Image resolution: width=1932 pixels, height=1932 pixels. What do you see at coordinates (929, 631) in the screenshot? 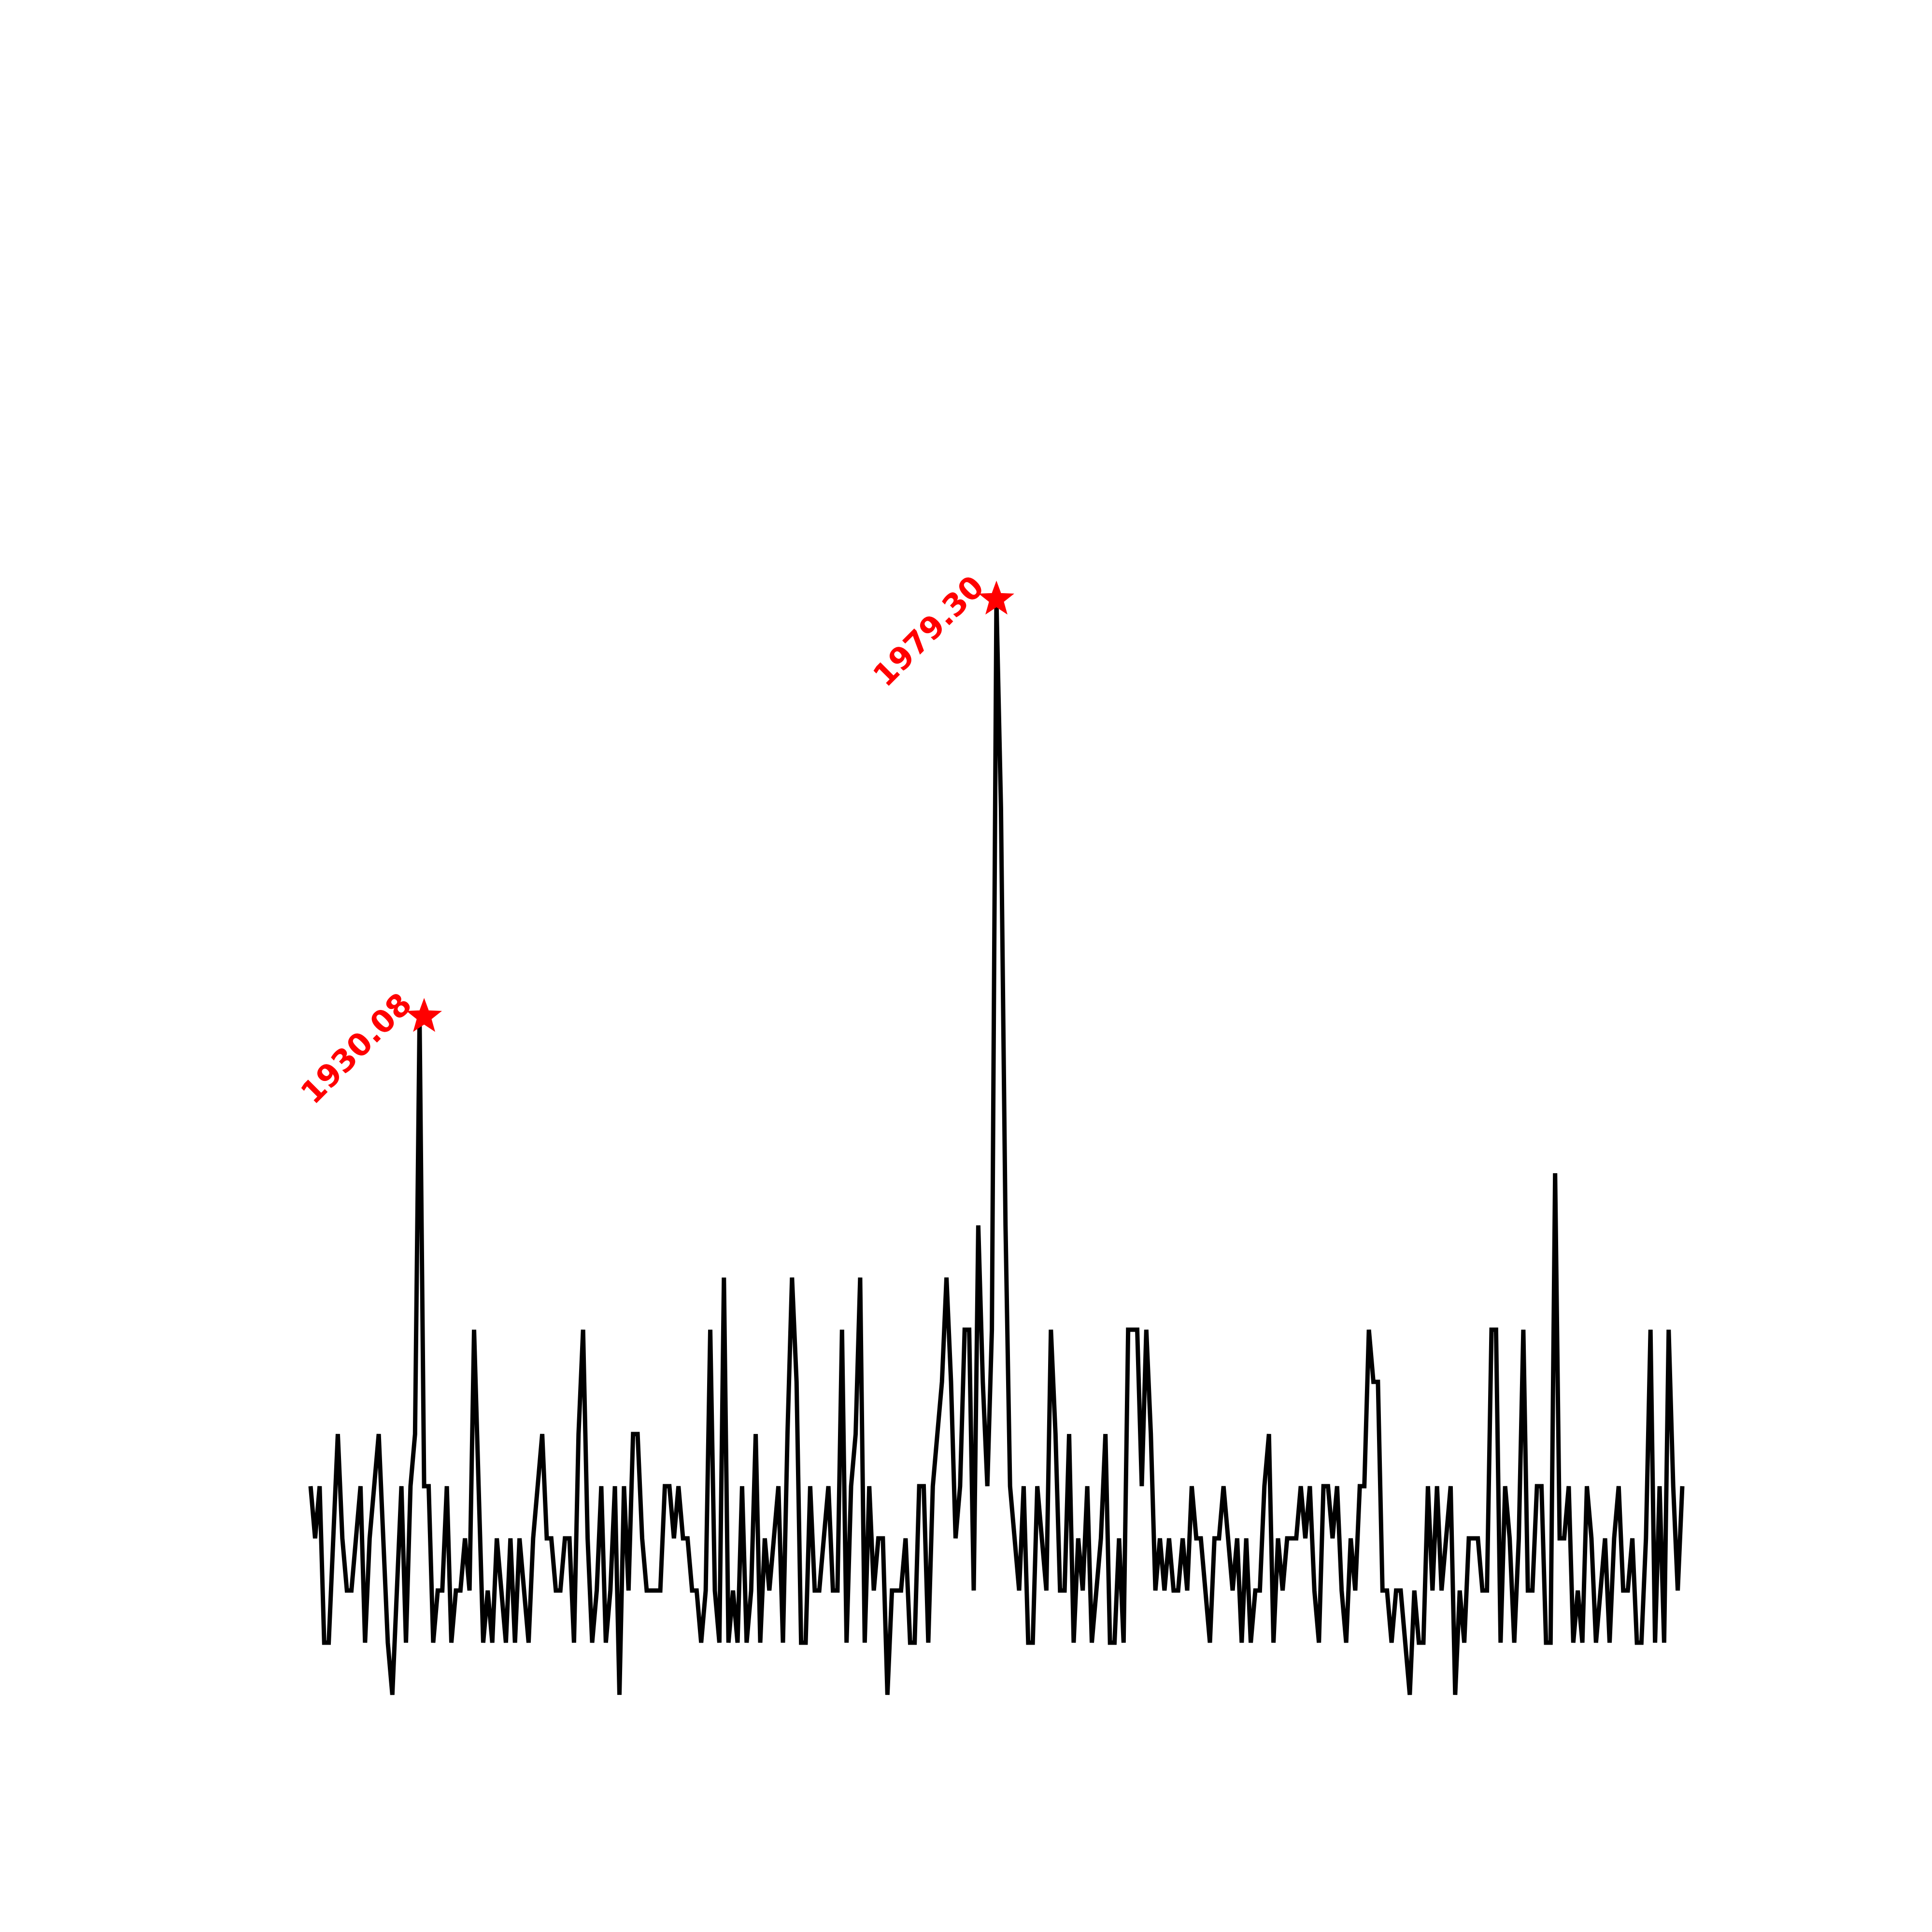
I see `peak-label: 1979.30` at bounding box center [929, 631].